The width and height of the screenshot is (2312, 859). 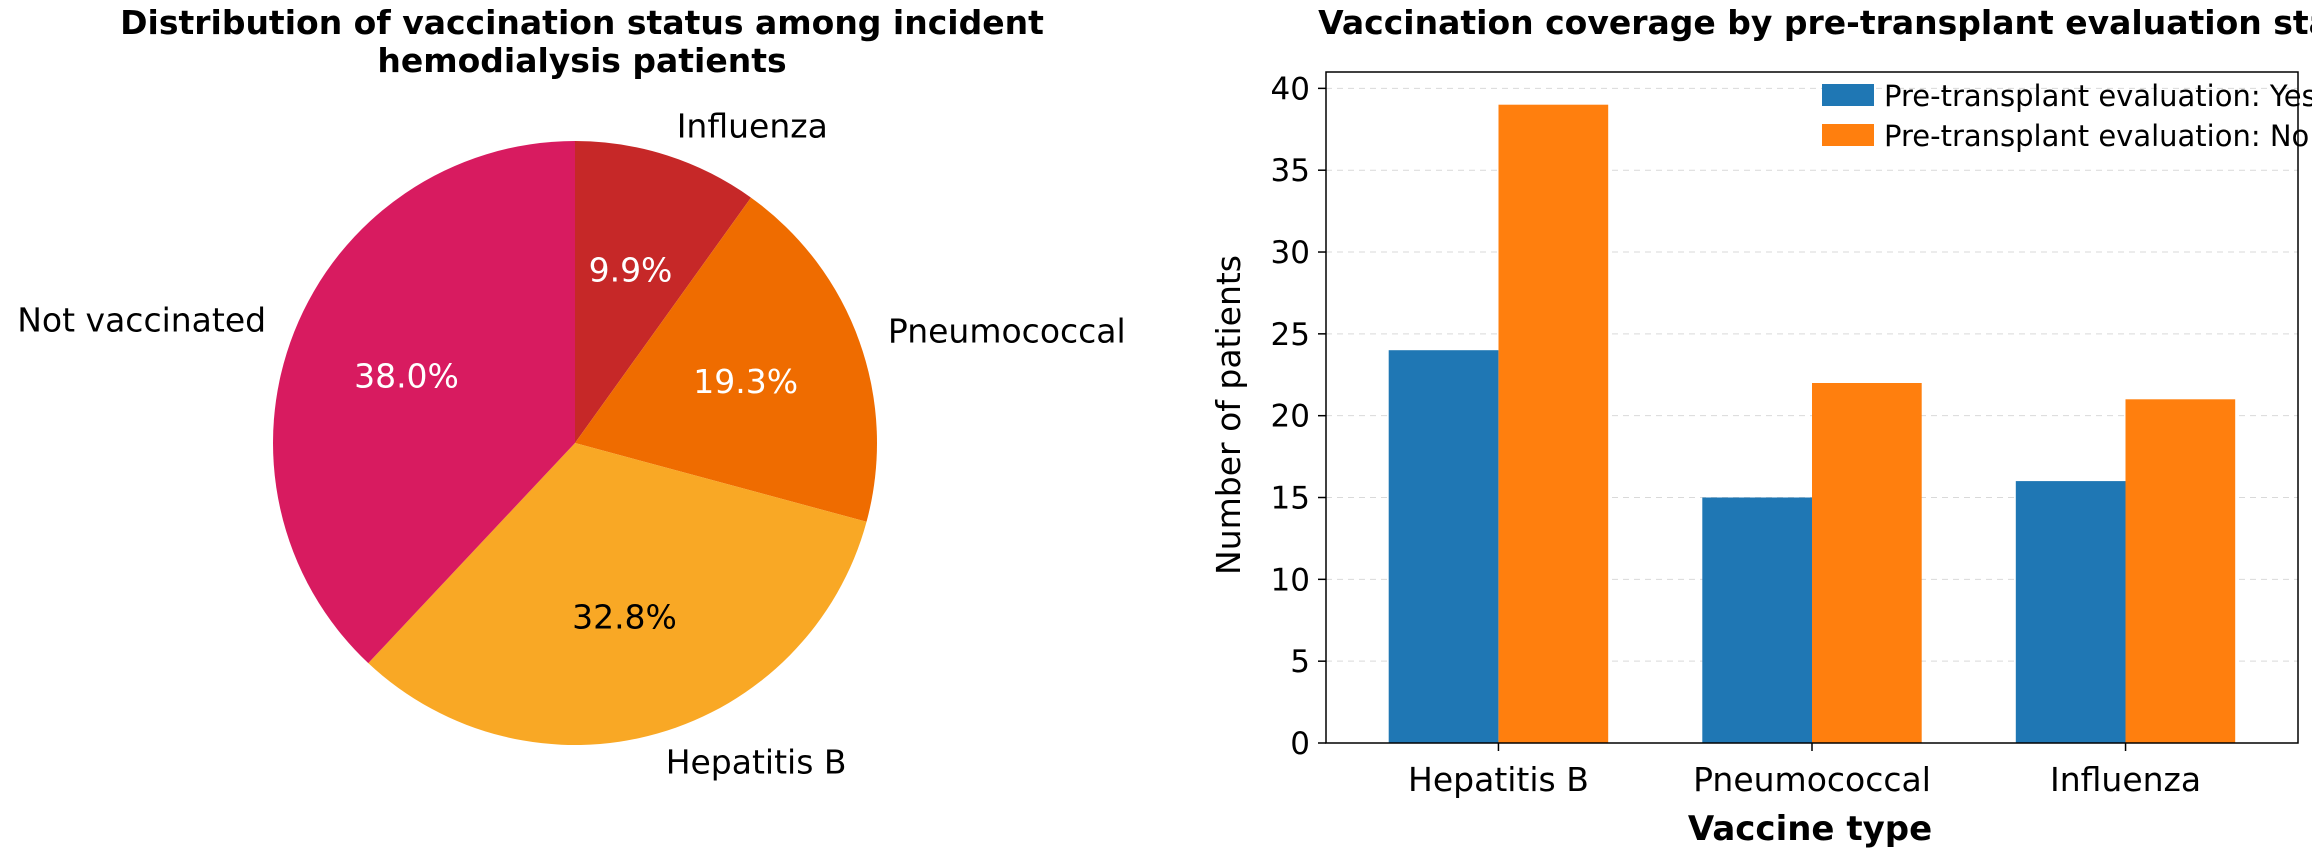 I want to click on y-tick-label: 30, so click(x=1290, y=253).